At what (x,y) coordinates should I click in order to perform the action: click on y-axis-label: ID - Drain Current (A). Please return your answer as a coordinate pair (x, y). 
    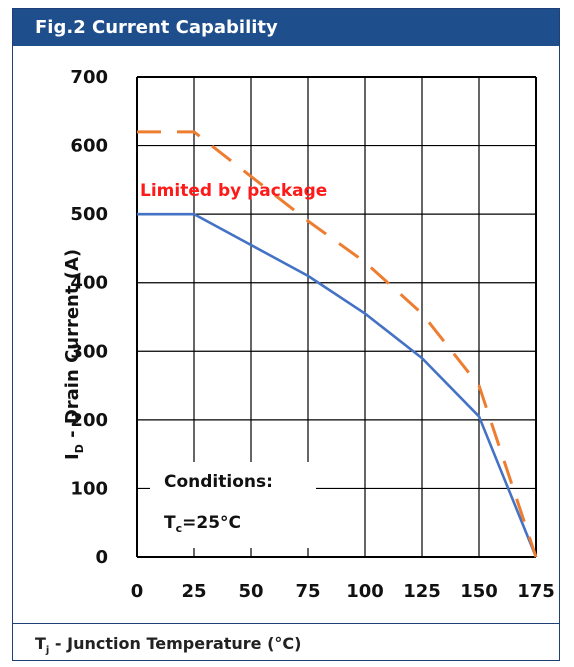
    Looking at the image, I should click on (74, 354).